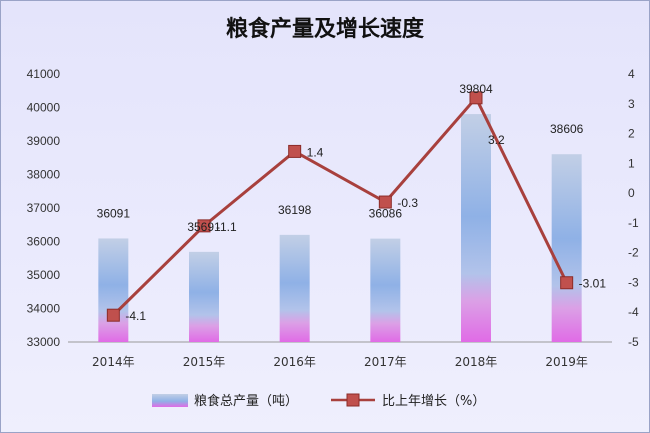 The width and height of the screenshot is (650, 433). Describe the element at coordinates (593, 284) in the screenshot. I see `line-value-label: -3.01` at that location.